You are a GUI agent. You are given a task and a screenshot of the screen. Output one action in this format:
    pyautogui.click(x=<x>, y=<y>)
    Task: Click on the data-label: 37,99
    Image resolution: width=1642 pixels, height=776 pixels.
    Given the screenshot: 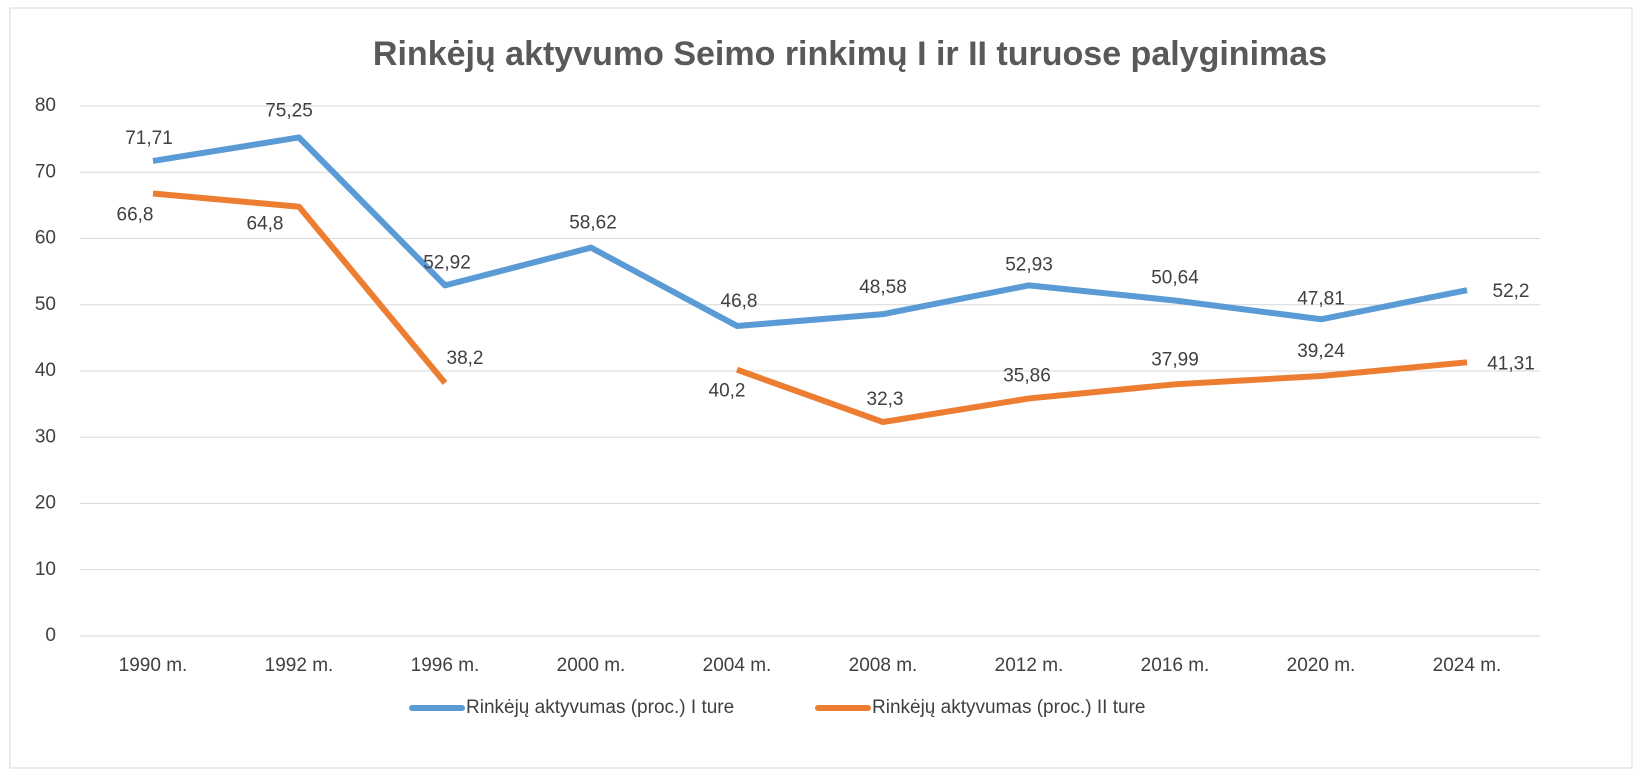 What is the action you would take?
    pyautogui.click(x=1175, y=359)
    